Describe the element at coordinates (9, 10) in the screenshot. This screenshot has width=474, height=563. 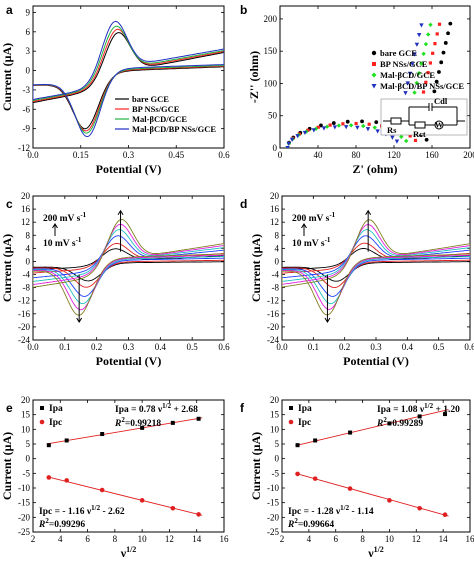
I see `panel-letter: a` at that location.